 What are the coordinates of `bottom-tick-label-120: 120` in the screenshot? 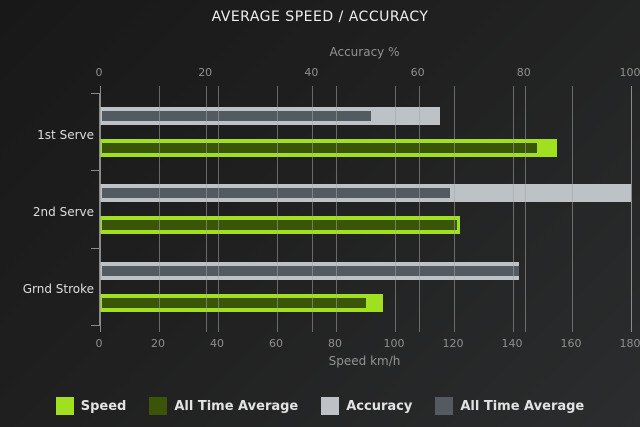 It's located at (453, 343).